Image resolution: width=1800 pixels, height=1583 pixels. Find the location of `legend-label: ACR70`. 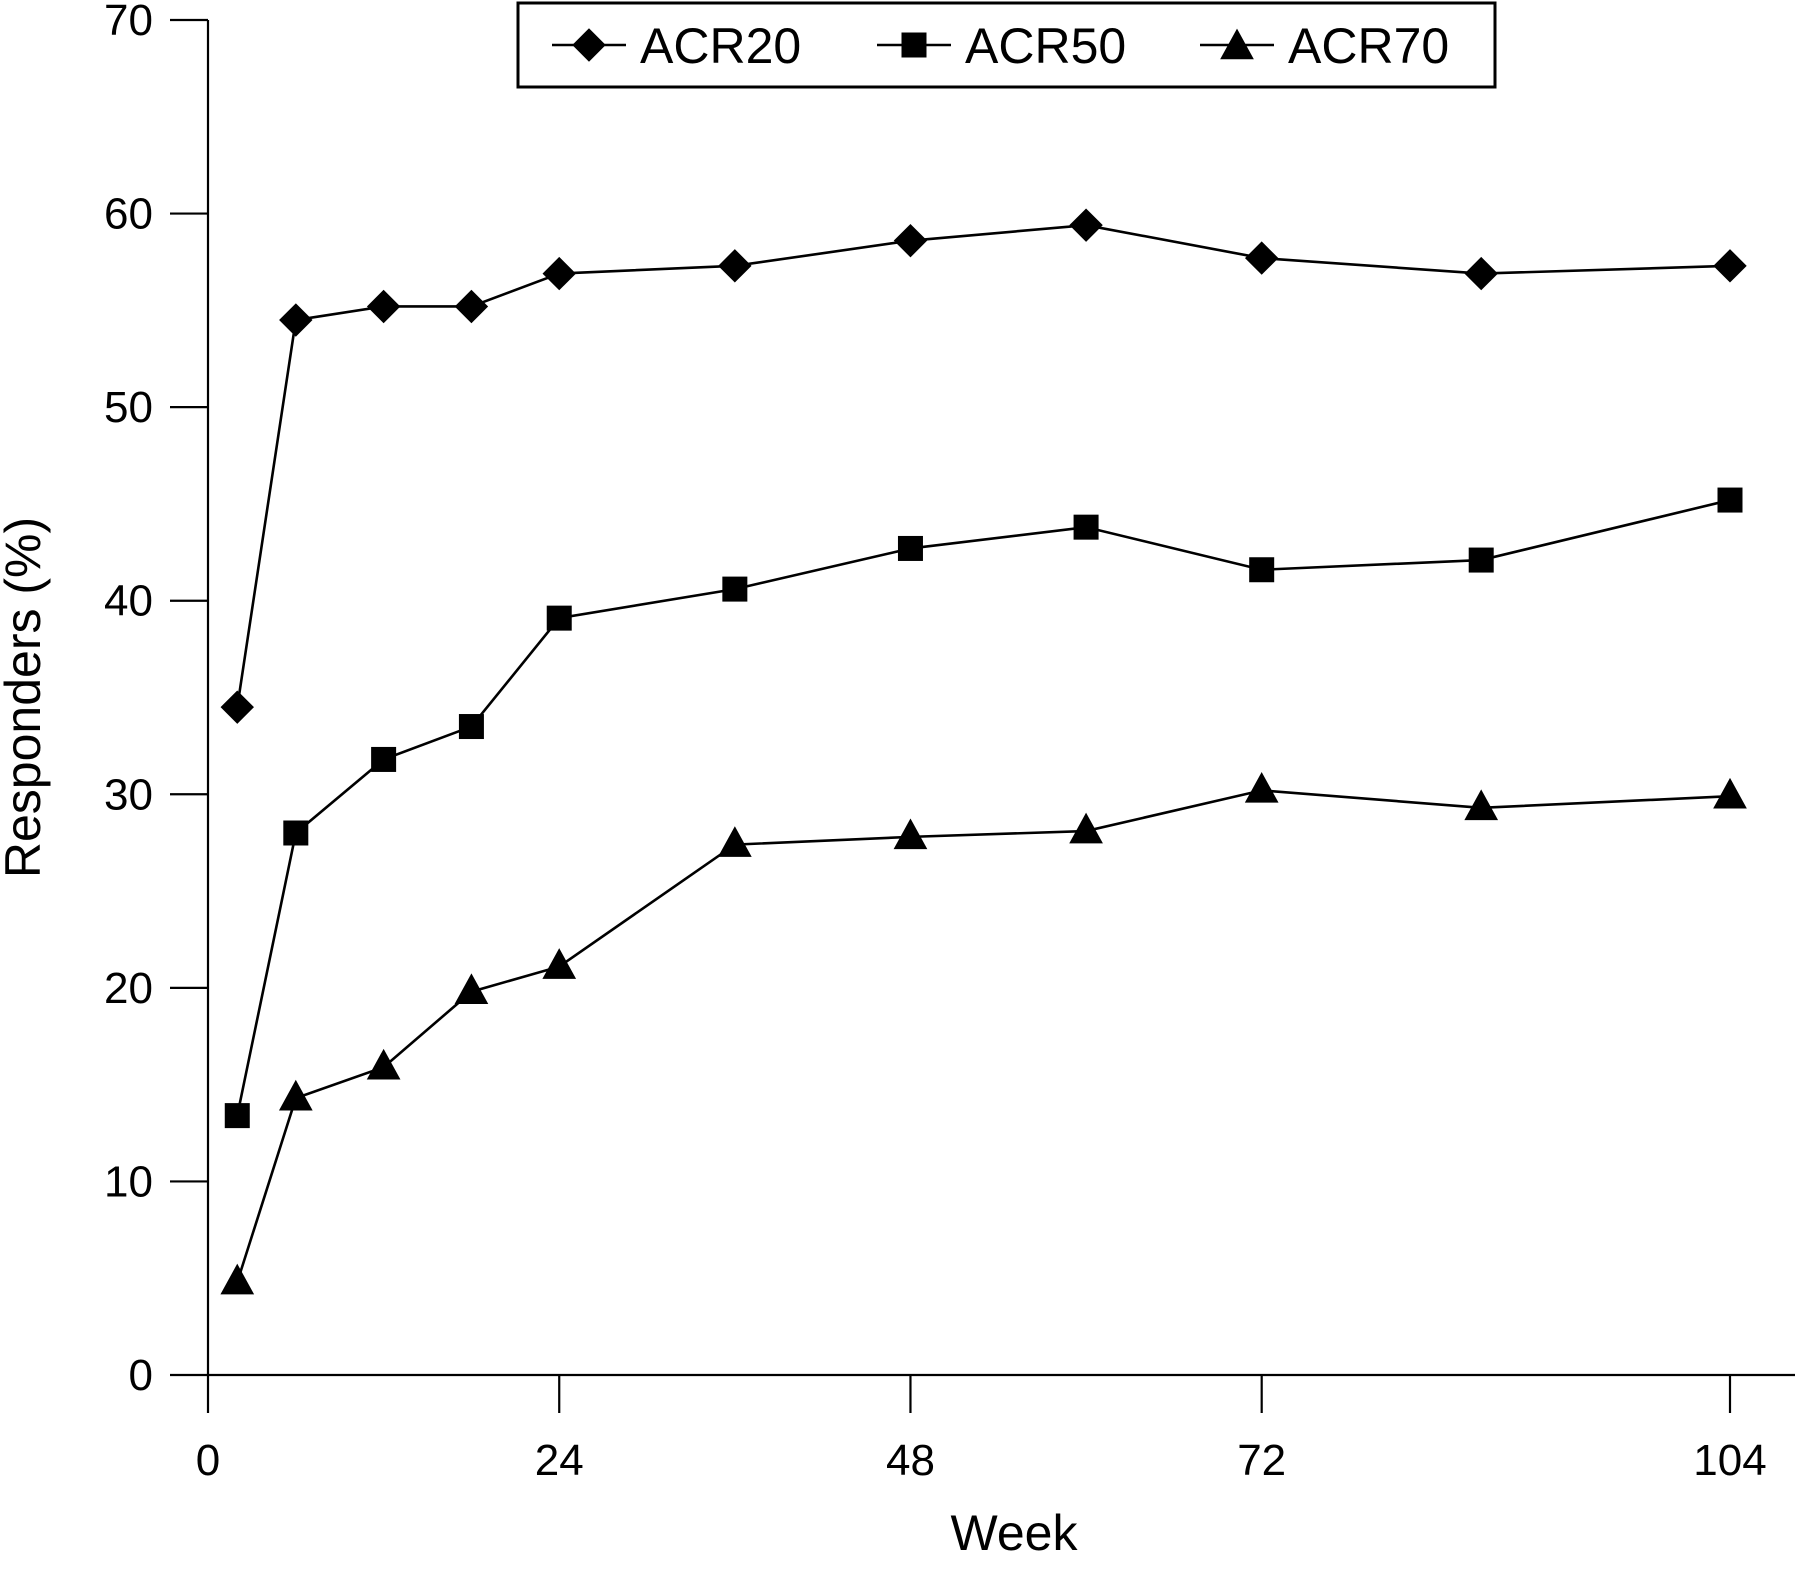

legend-label: ACR70 is located at coordinates (1368, 46).